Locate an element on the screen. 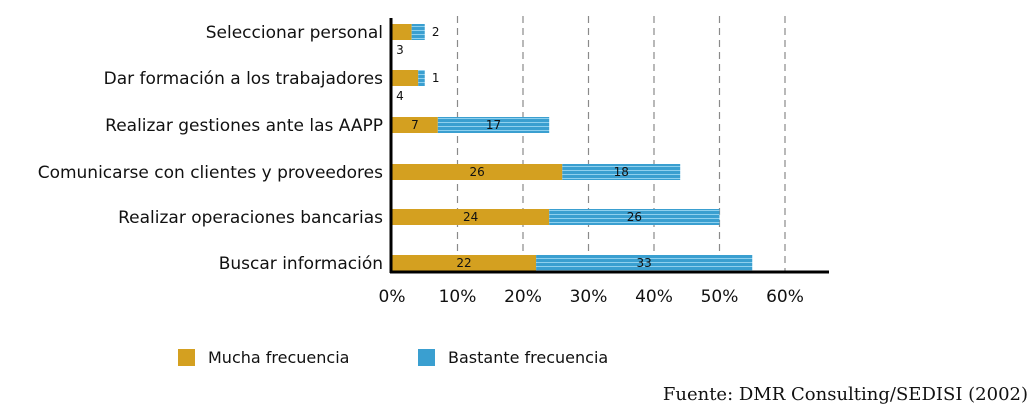 The height and width of the screenshot is (414, 1036). category-label: Realizar gestiones ante las AAPP is located at coordinates (244, 126).